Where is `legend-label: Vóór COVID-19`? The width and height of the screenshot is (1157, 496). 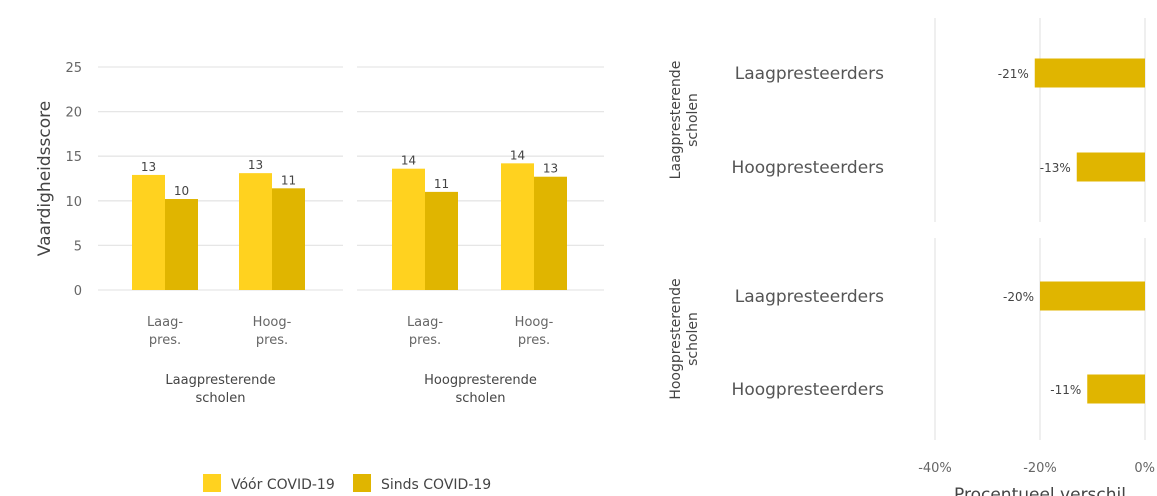 legend-label: Vóór COVID-19 is located at coordinates (283, 485).